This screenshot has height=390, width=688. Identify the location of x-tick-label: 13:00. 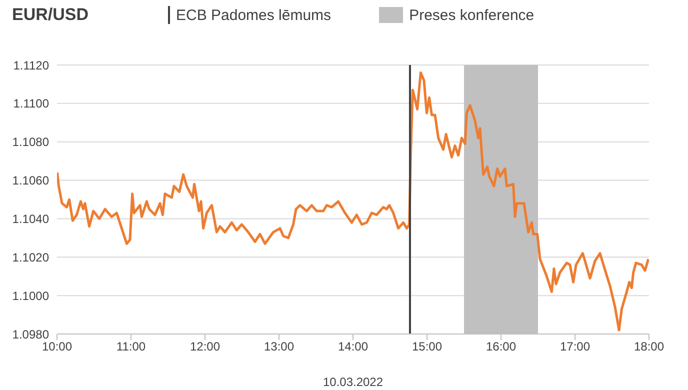
(279, 347).